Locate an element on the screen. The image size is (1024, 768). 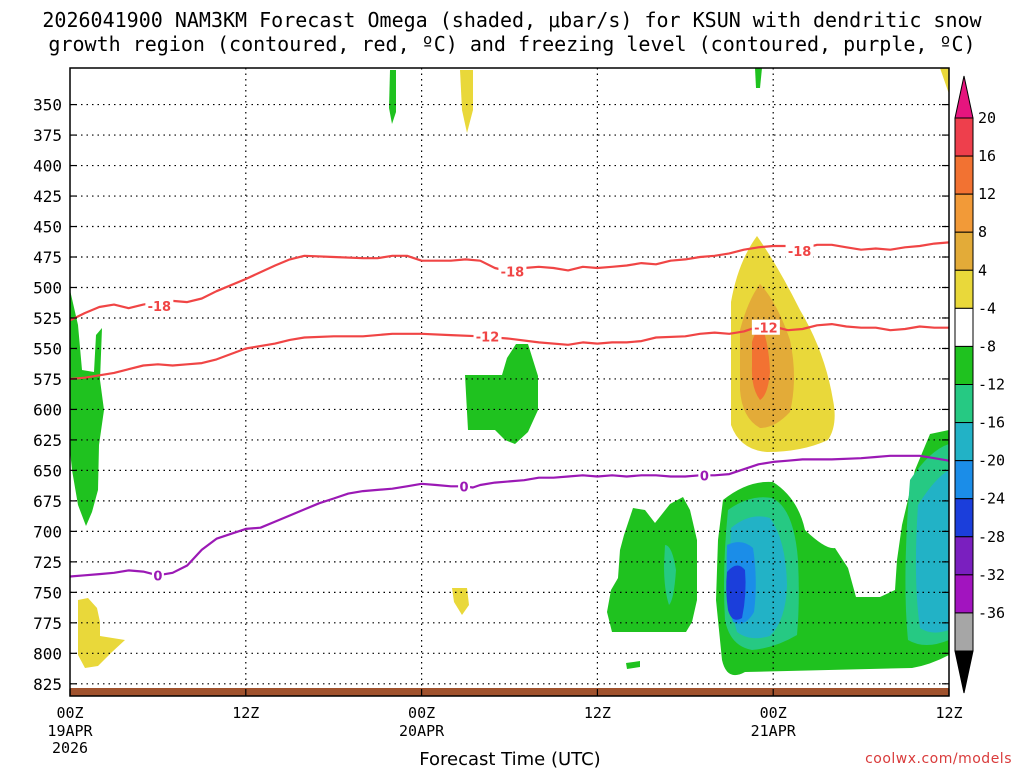
y-tick-label: 750 is located at coordinates (47, 592).